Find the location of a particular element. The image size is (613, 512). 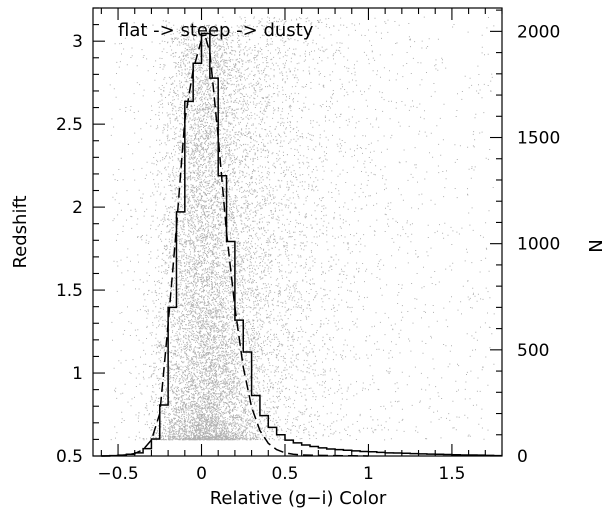

y-axis-right-title: N is located at coordinates (596, 245).